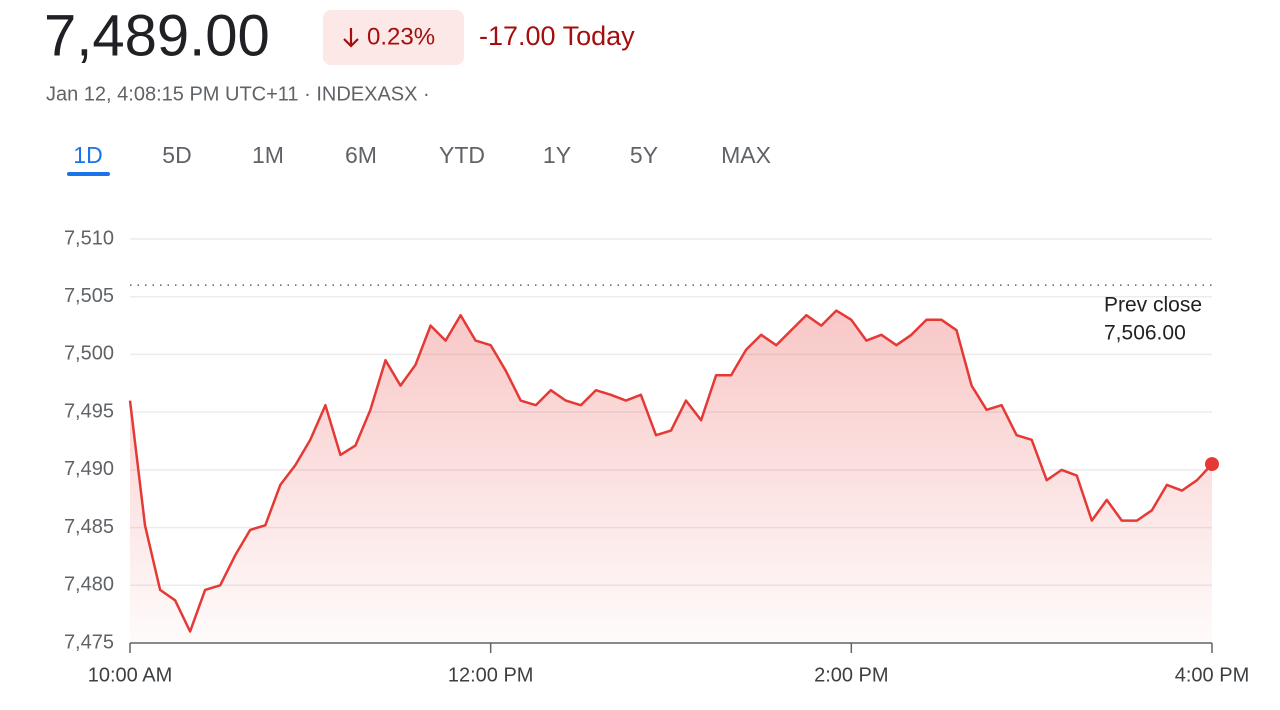 Image resolution: width=1280 pixels, height=710 pixels. What do you see at coordinates (268, 155) in the screenshot?
I see `time-range-tab: 1M` at bounding box center [268, 155].